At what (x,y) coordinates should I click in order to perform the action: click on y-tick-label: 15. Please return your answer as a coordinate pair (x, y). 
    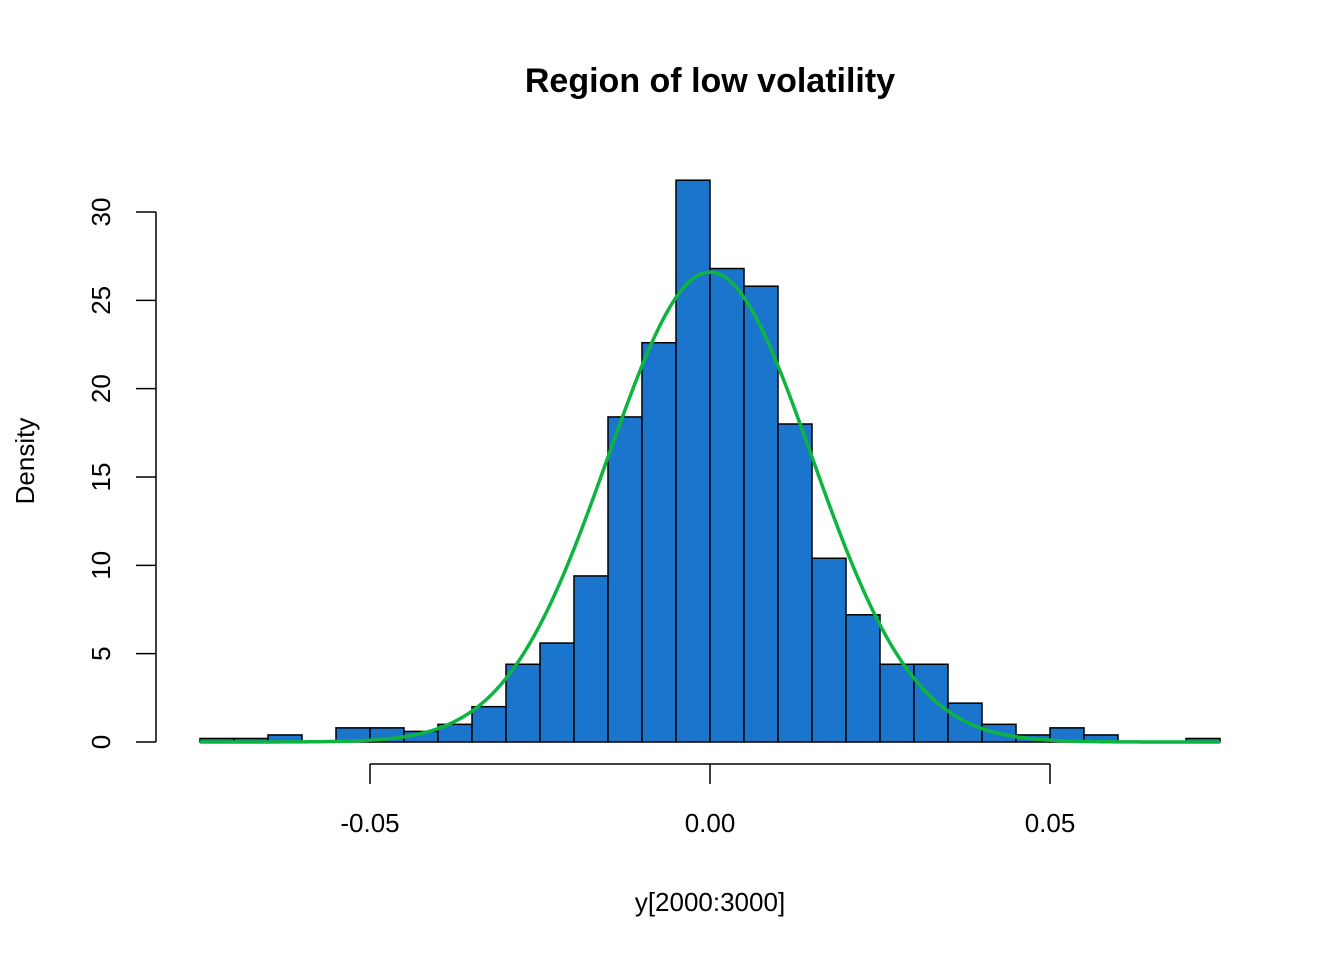
    Looking at the image, I should click on (101, 477).